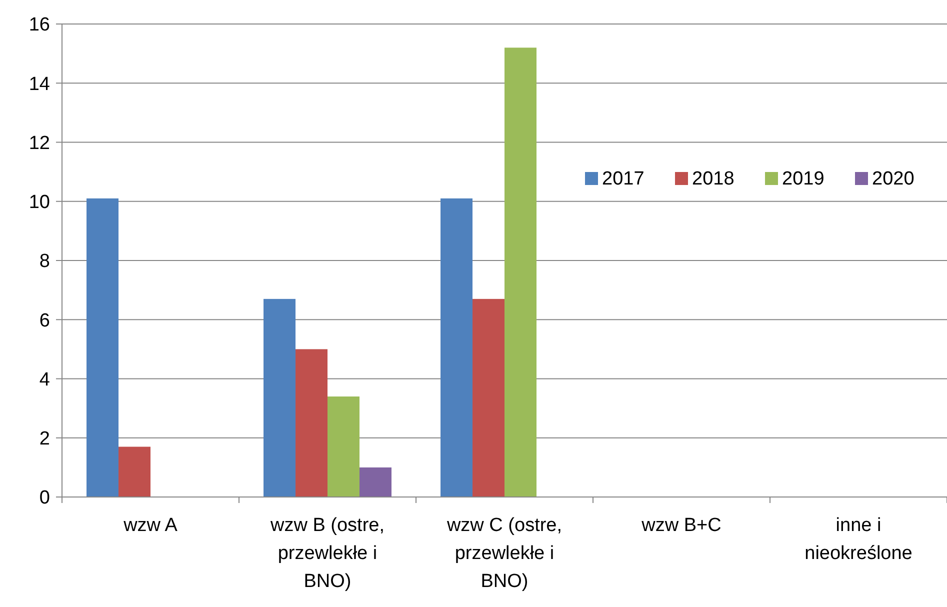  What do you see at coordinates (893, 179) in the screenshot?
I see `legend-label: 2020` at bounding box center [893, 179].